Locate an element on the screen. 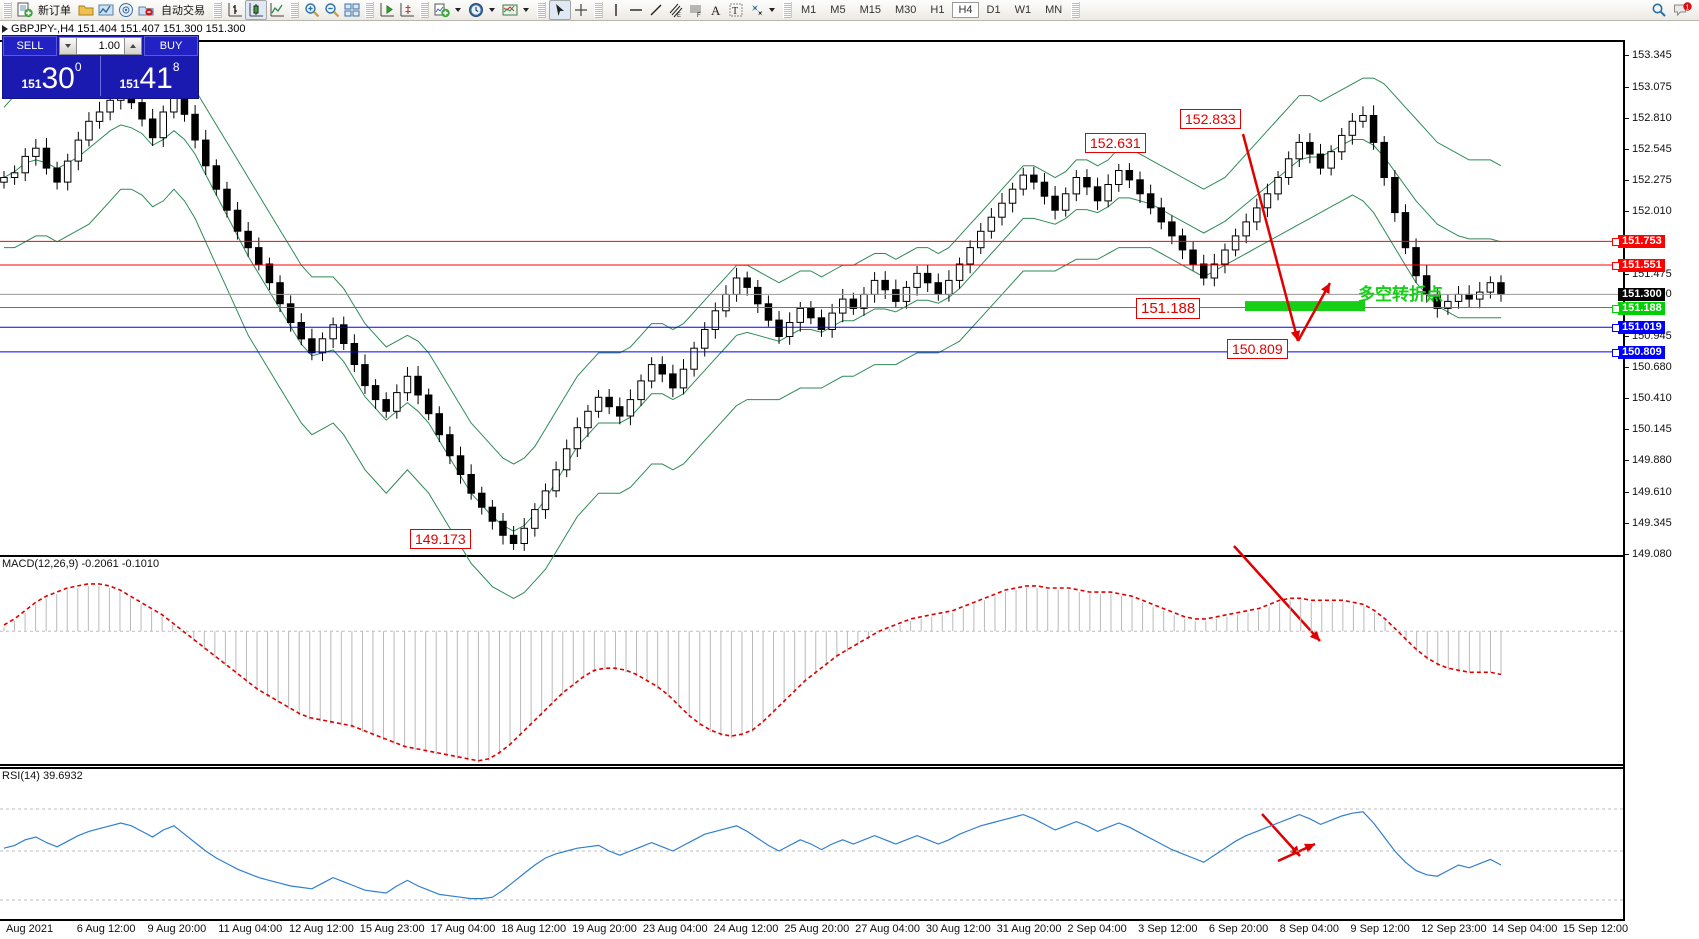  equidistant-channel-tool-button: E is located at coordinates (676, 10).